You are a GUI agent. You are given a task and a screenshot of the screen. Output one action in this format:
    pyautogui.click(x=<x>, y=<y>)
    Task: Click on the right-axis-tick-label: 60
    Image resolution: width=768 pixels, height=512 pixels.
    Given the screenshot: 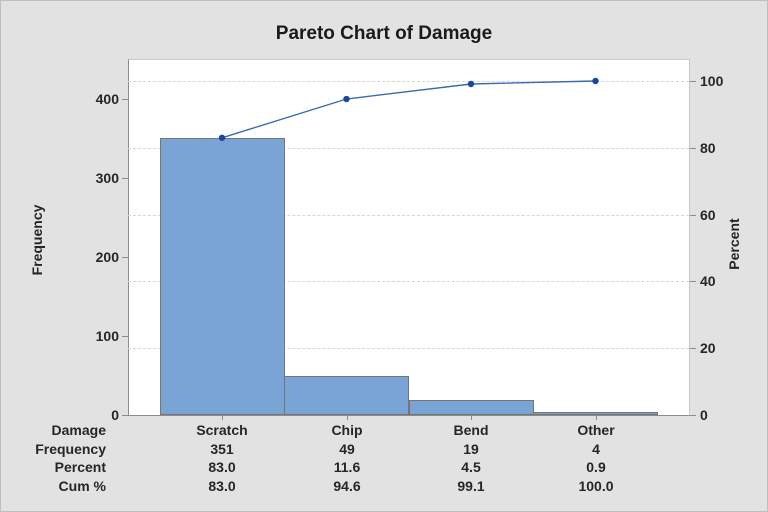 What is the action you would take?
    pyautogui.click(x=708, y=215)
    